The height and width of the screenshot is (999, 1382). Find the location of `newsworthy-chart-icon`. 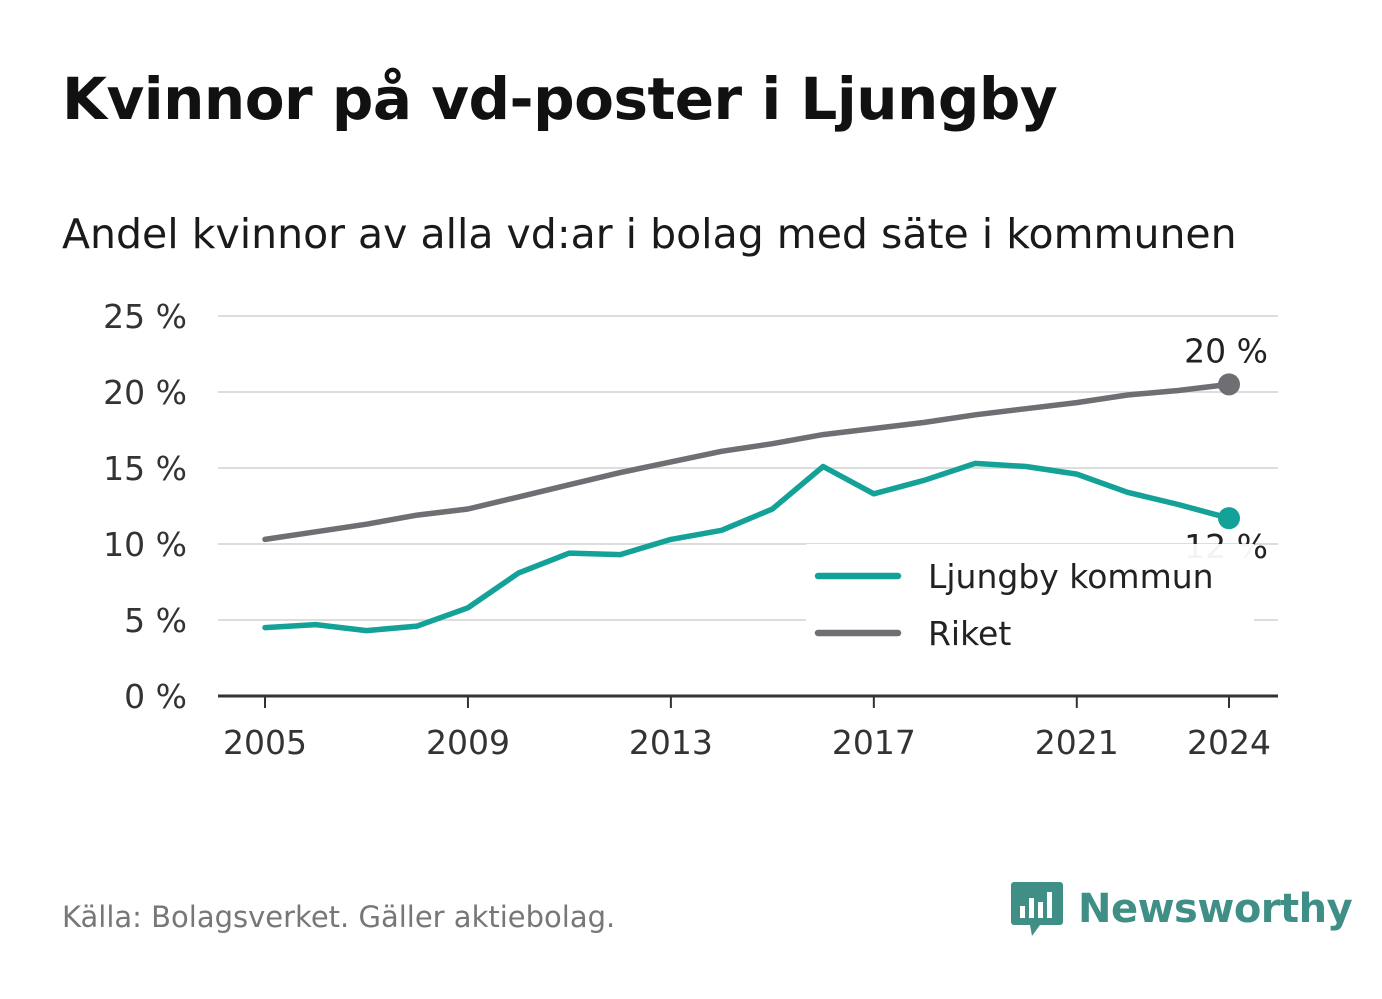

newsworthy-chart-icon is located at coordinates (1037, 909).